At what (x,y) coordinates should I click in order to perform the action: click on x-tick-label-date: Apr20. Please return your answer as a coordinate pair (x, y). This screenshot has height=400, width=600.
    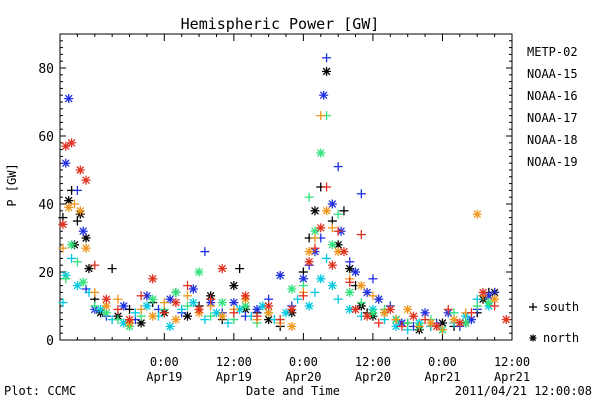
    Looking at the image, I should click on (373, 377).